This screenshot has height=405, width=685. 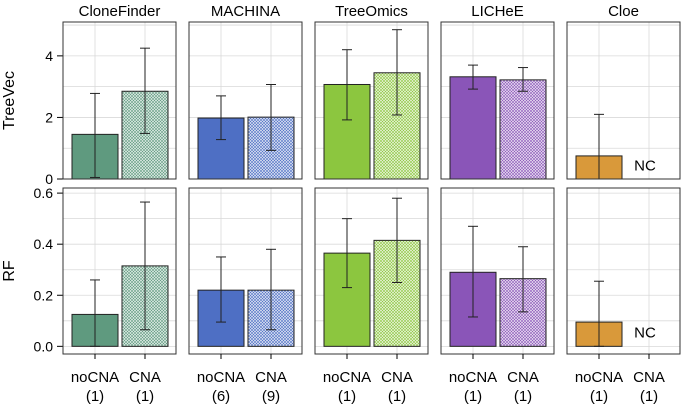 What do you see at coordinates (44, 346) in the screenshot?
I see `y-tick-label: 0.0` at bounding box center [44, 346].